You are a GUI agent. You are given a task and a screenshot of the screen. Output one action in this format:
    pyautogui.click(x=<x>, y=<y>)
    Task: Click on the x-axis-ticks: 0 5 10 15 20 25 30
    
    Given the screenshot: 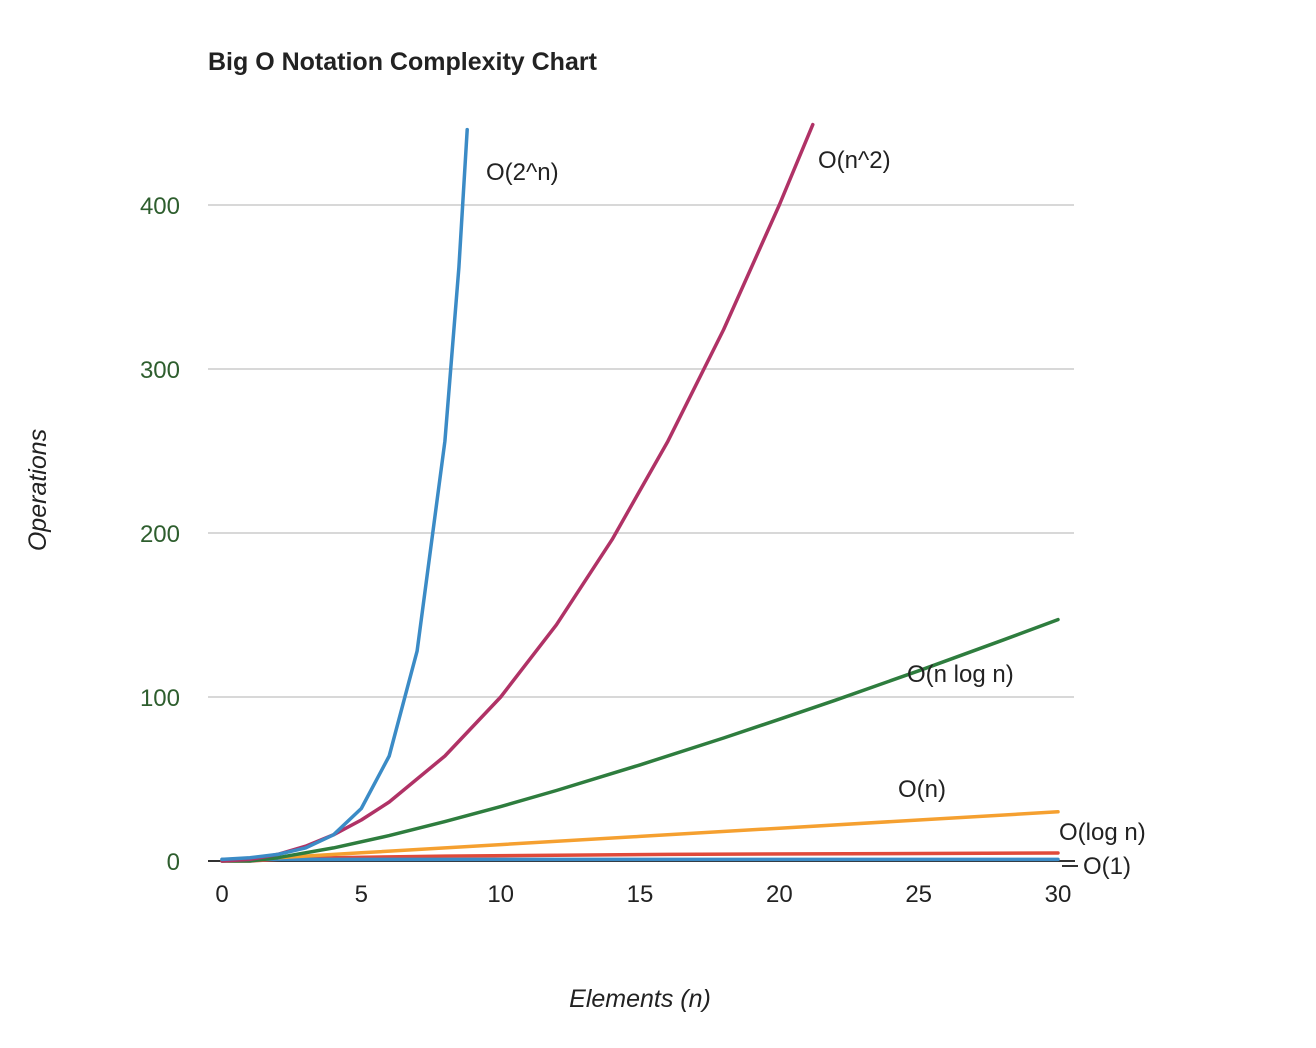 What is the action you would take?
    pyautogui.click(x=643, y=894)
    